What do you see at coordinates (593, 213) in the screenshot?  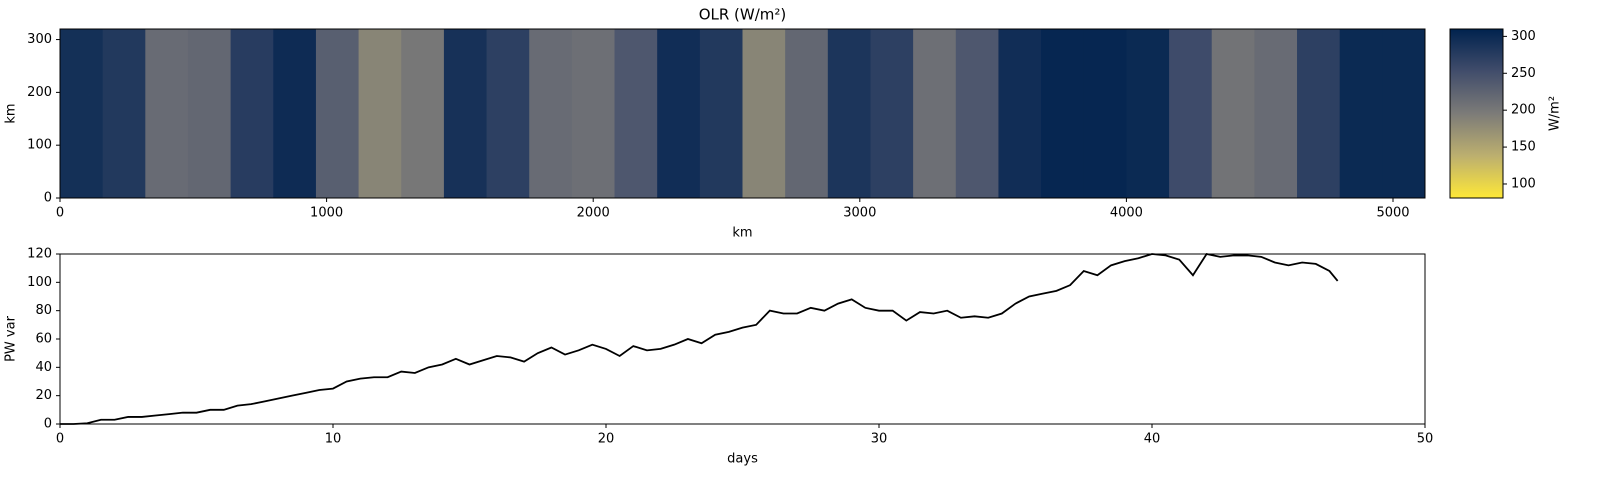 I see `x-tick-label: 2000` at bounding box center [593, 213].